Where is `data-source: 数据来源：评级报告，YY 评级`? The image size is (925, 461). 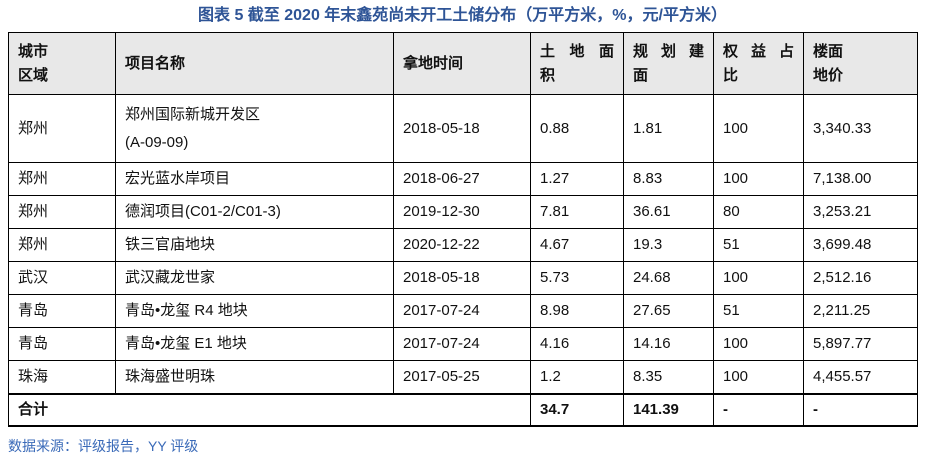
data-source: 数据来源：评级报告，YY 评级 is located at coordinates (103, 445).